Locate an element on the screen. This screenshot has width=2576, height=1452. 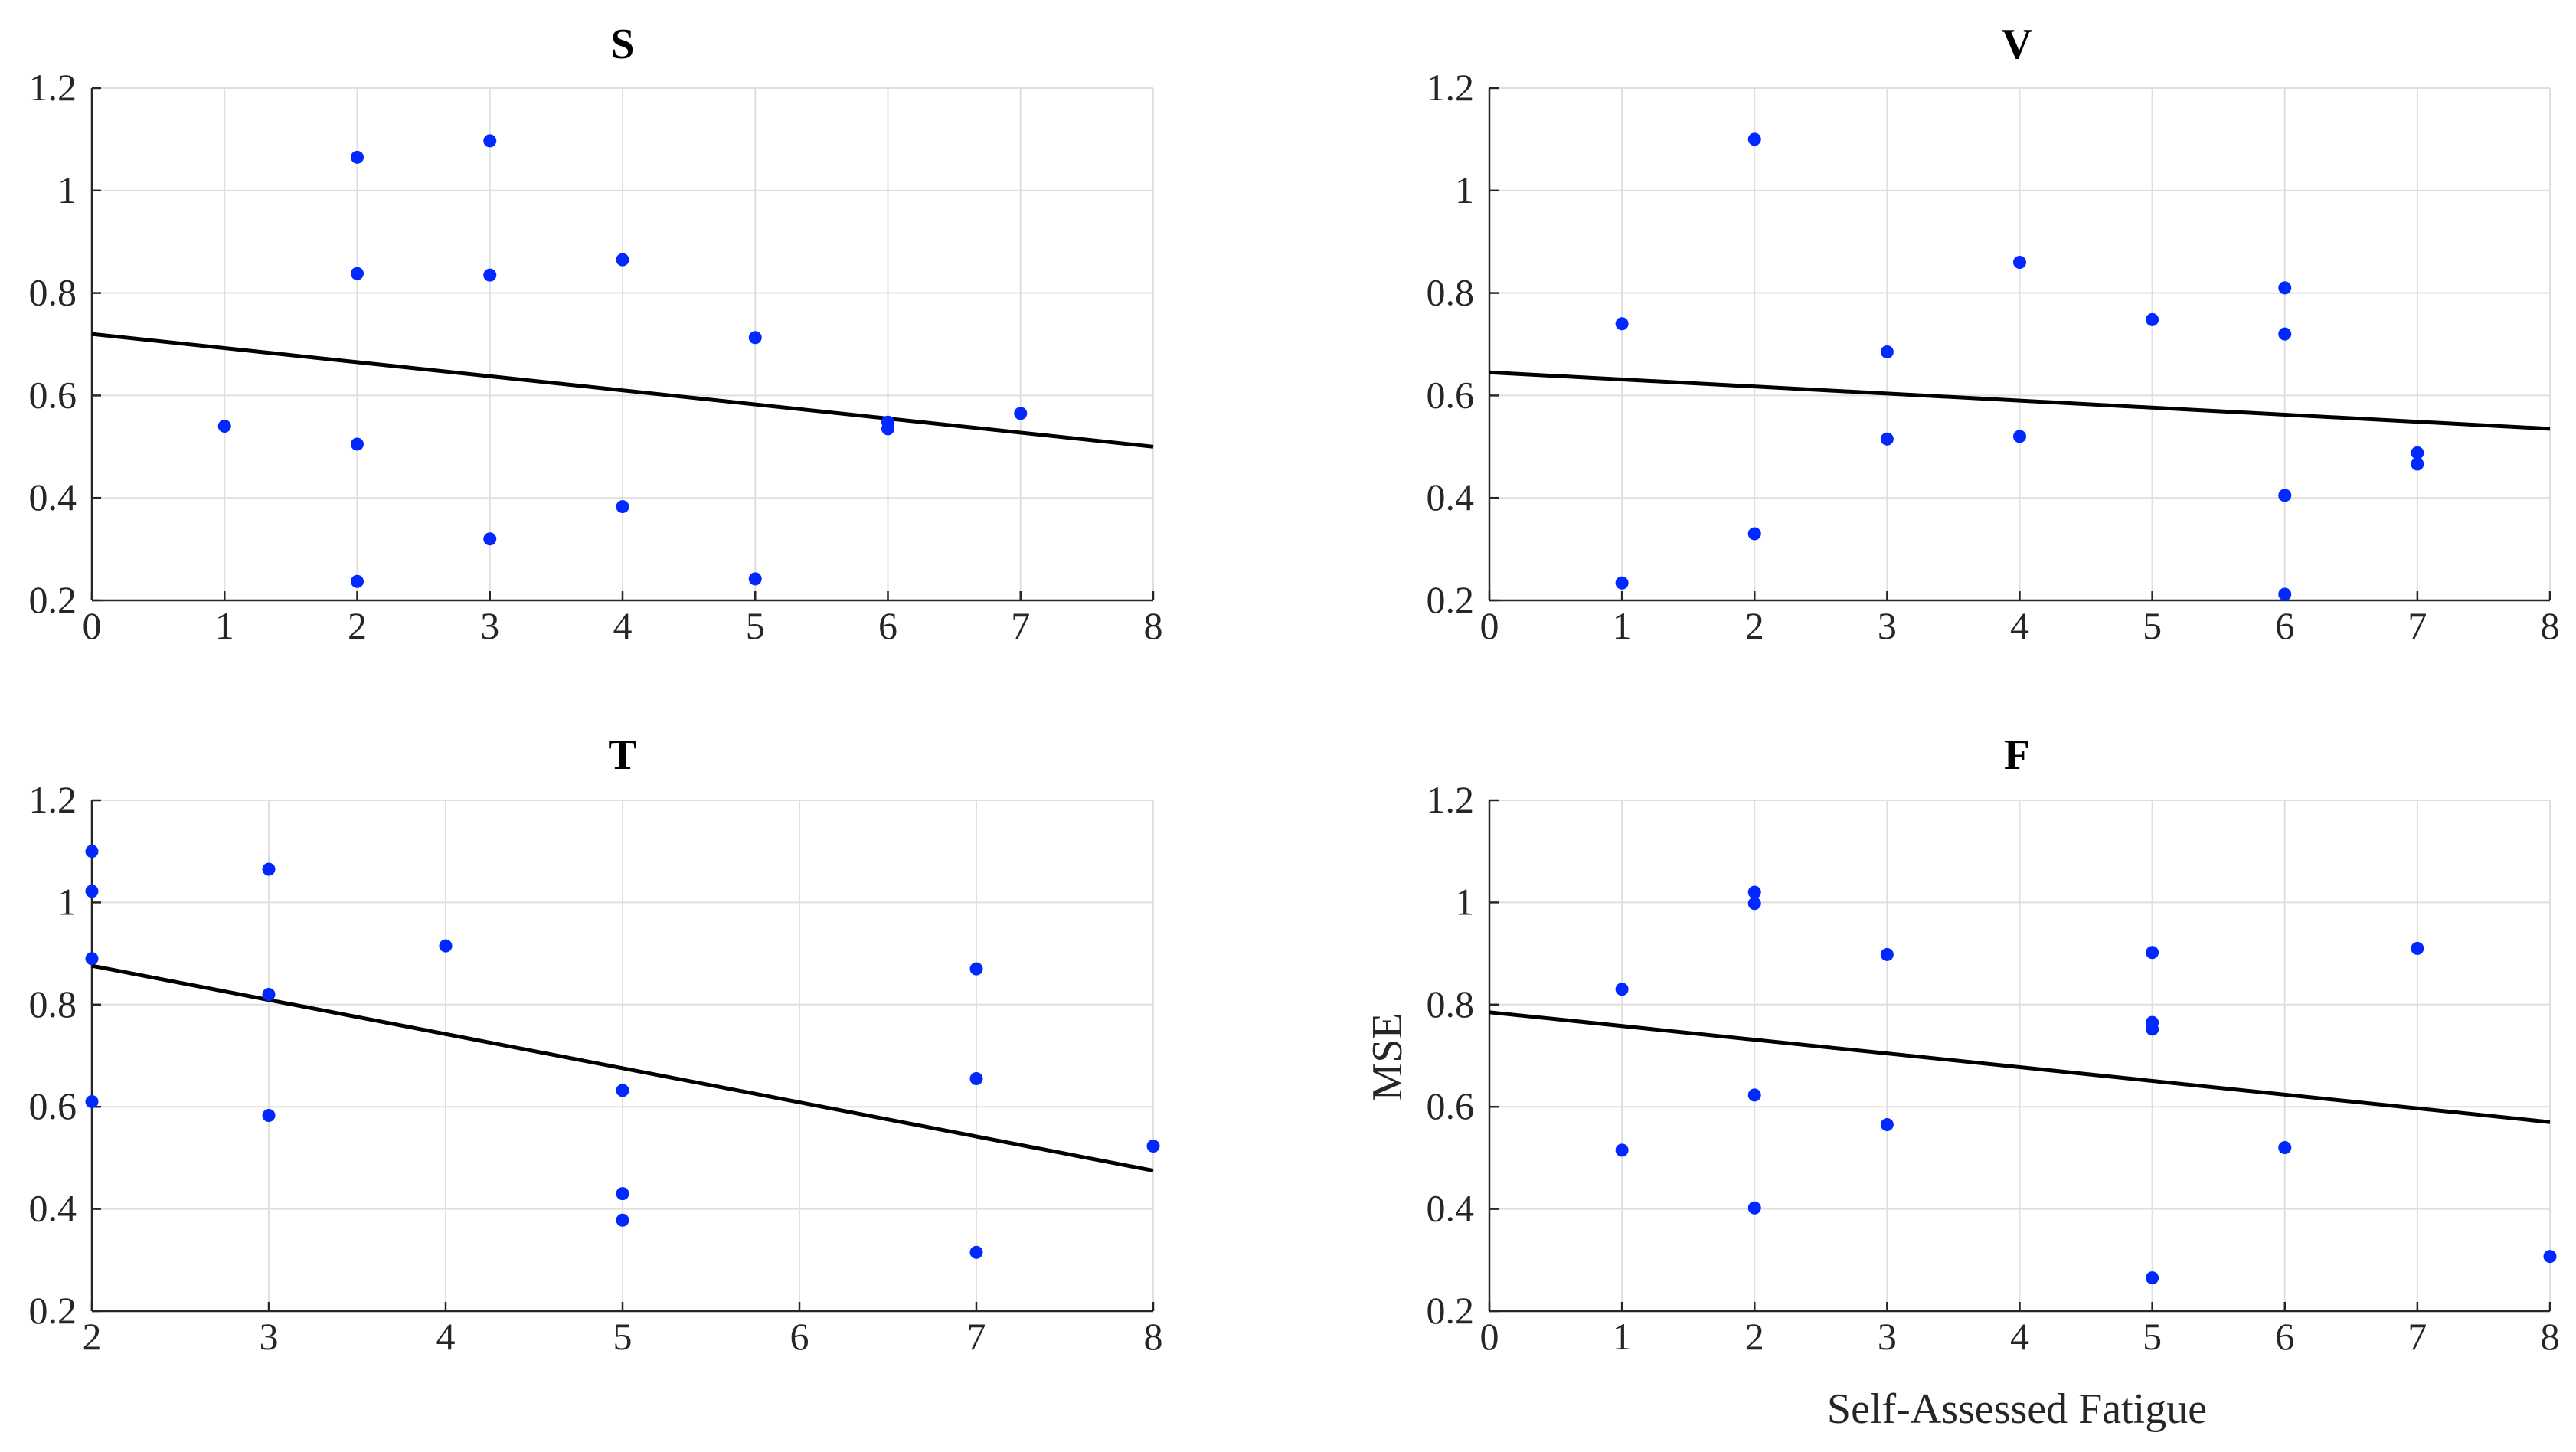
subplot-title: V is located at coordinates (2017, 44).